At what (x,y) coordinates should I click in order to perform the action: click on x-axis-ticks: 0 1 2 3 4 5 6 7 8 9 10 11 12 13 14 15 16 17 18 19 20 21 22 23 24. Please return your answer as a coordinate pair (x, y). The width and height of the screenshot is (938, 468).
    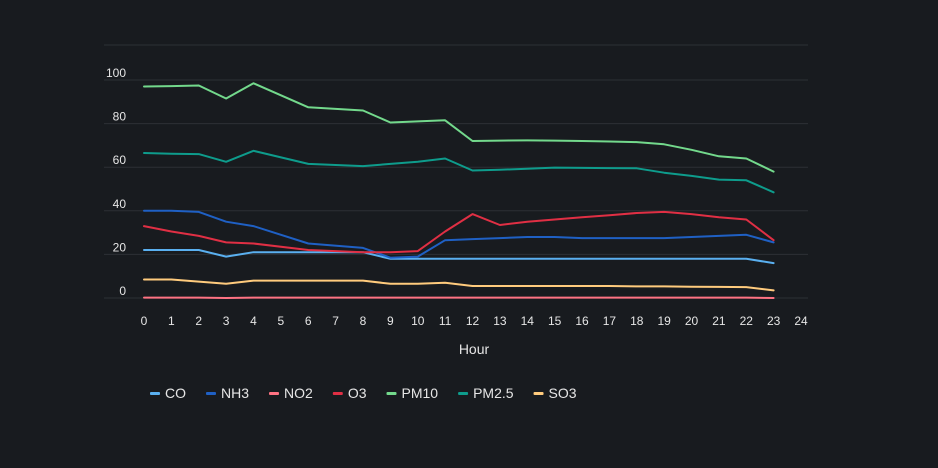
    Looking at the image, I should click on (474, 321).